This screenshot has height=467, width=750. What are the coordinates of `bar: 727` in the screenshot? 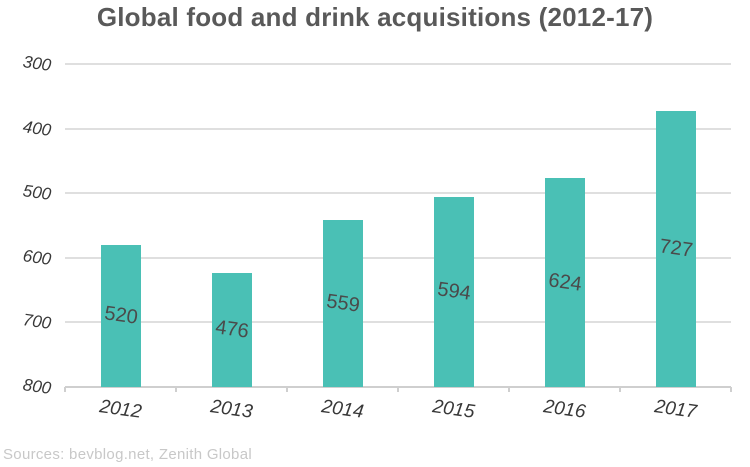 It's located at (676, 249).